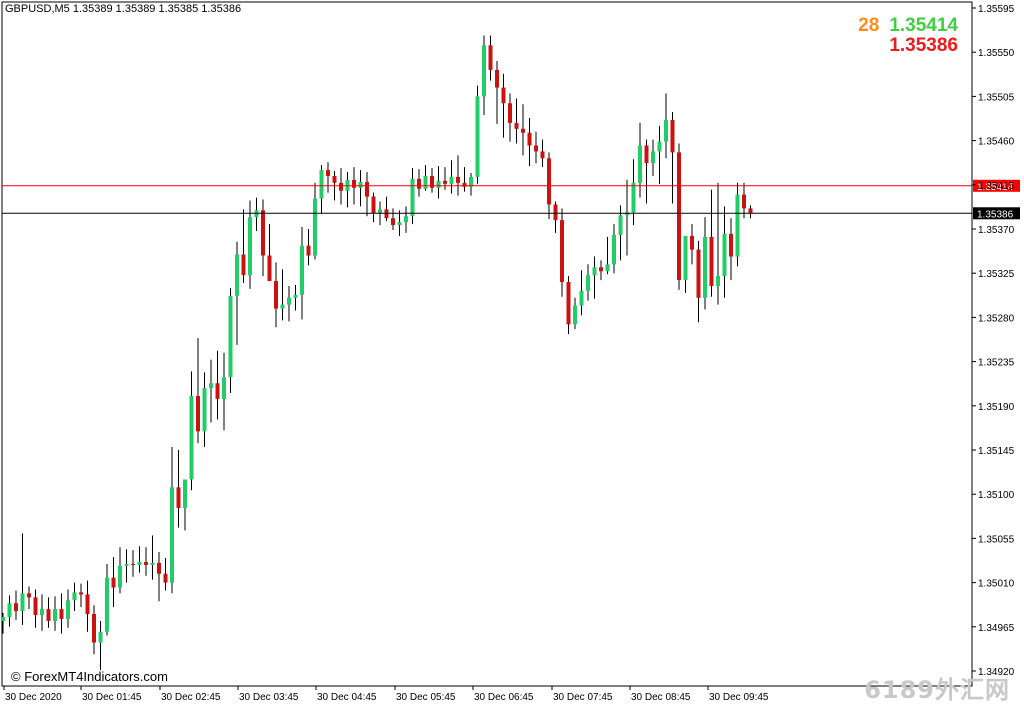 This screenshot has height=706, width=1024. I want to click on bid-price-tag, so click(996, 213).